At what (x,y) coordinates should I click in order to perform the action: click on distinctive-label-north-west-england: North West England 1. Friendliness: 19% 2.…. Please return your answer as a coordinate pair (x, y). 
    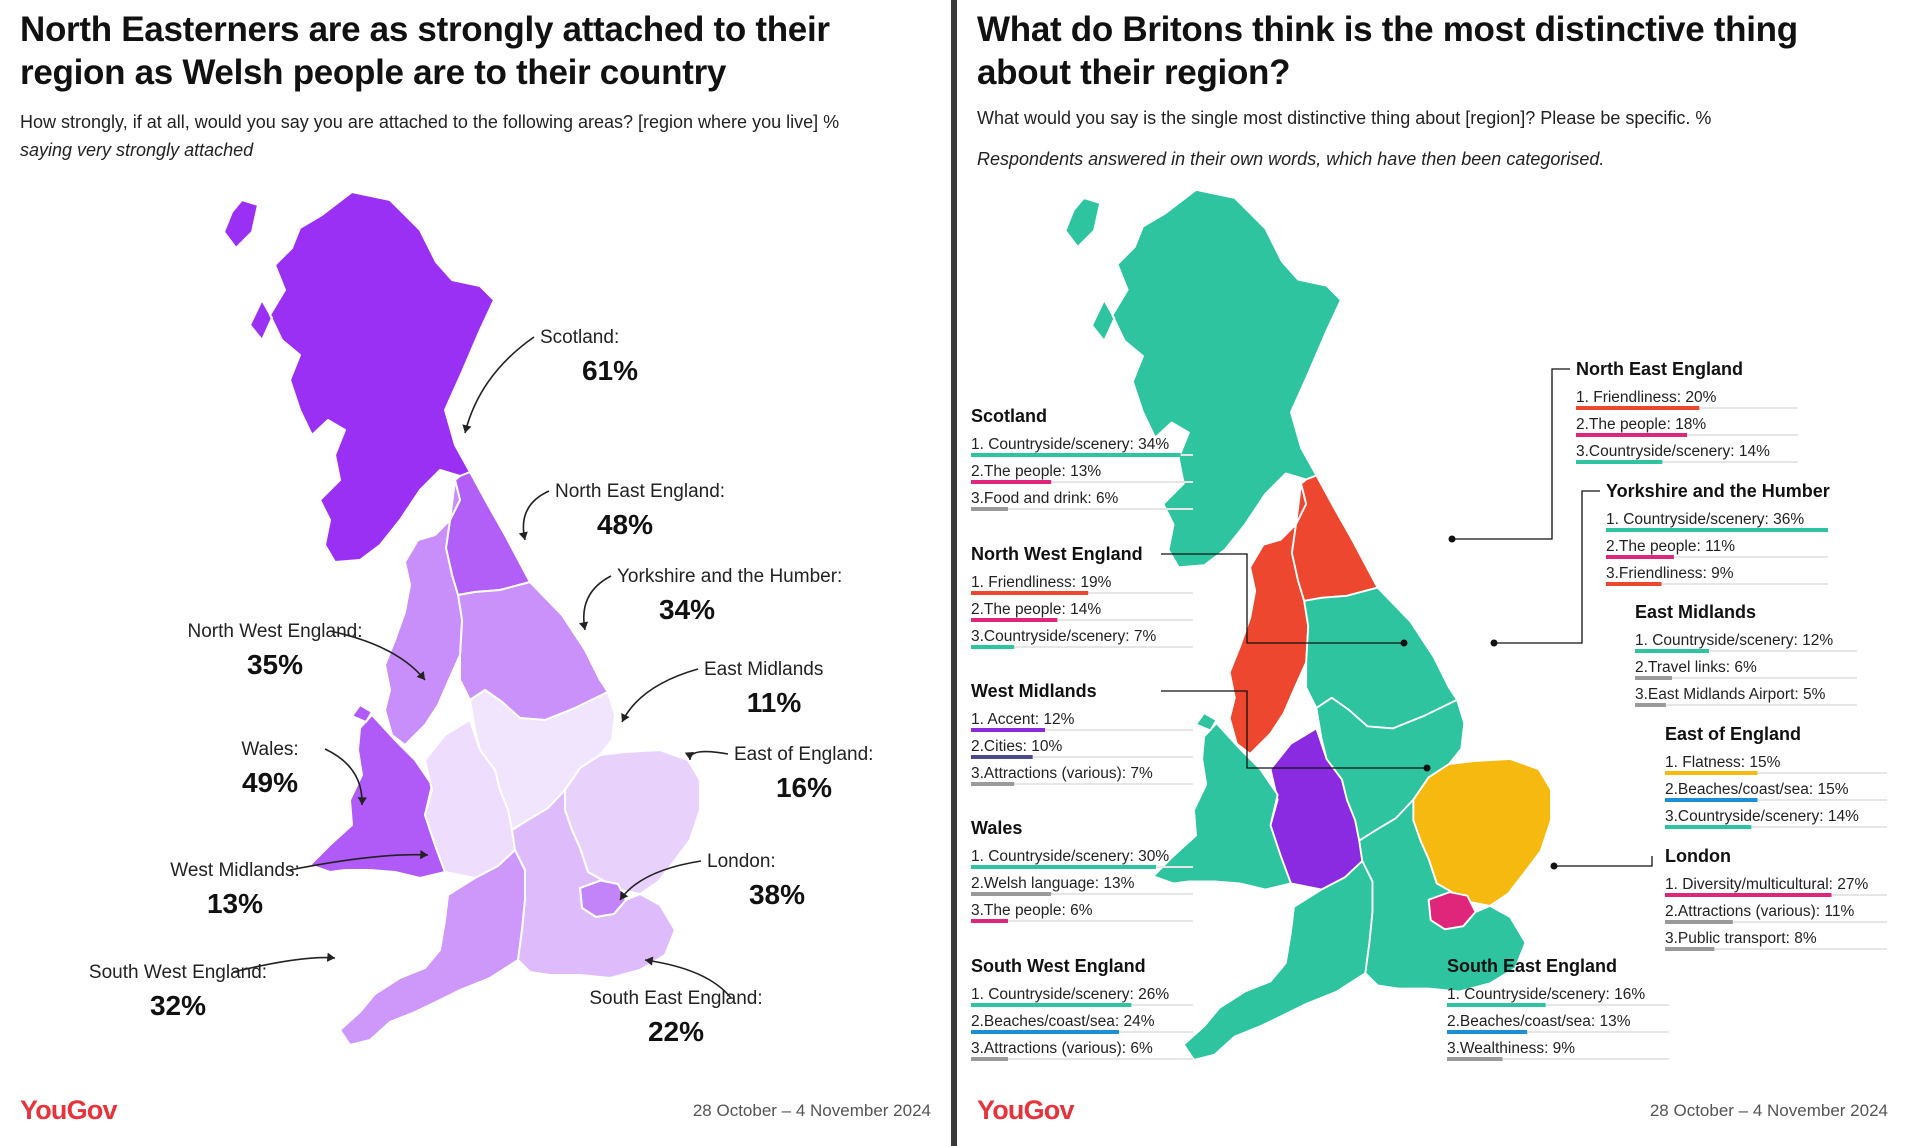
    Looking at the image, I should click on (1082, 596).